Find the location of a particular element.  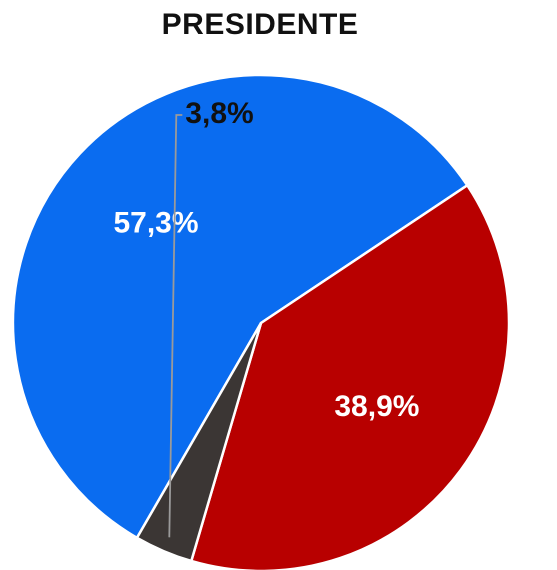

chart-title: PRESIDENTE is located at coordinates (260, 24).